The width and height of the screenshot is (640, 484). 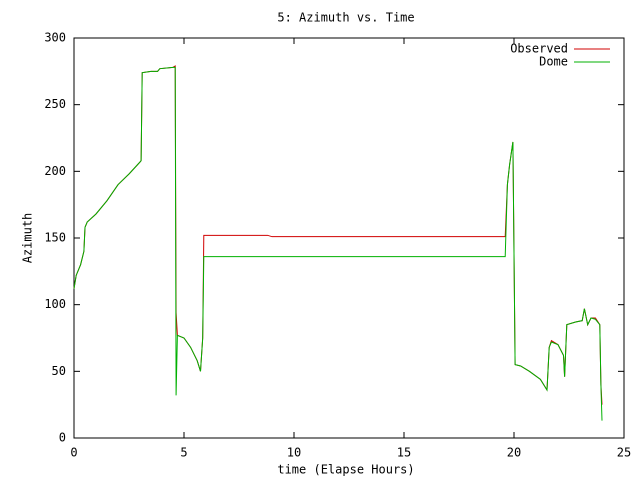 What do you see at coordinates (73, 453) in the screenshot?
I see `x-tick-label: 0` at bounding box center [73, 453].